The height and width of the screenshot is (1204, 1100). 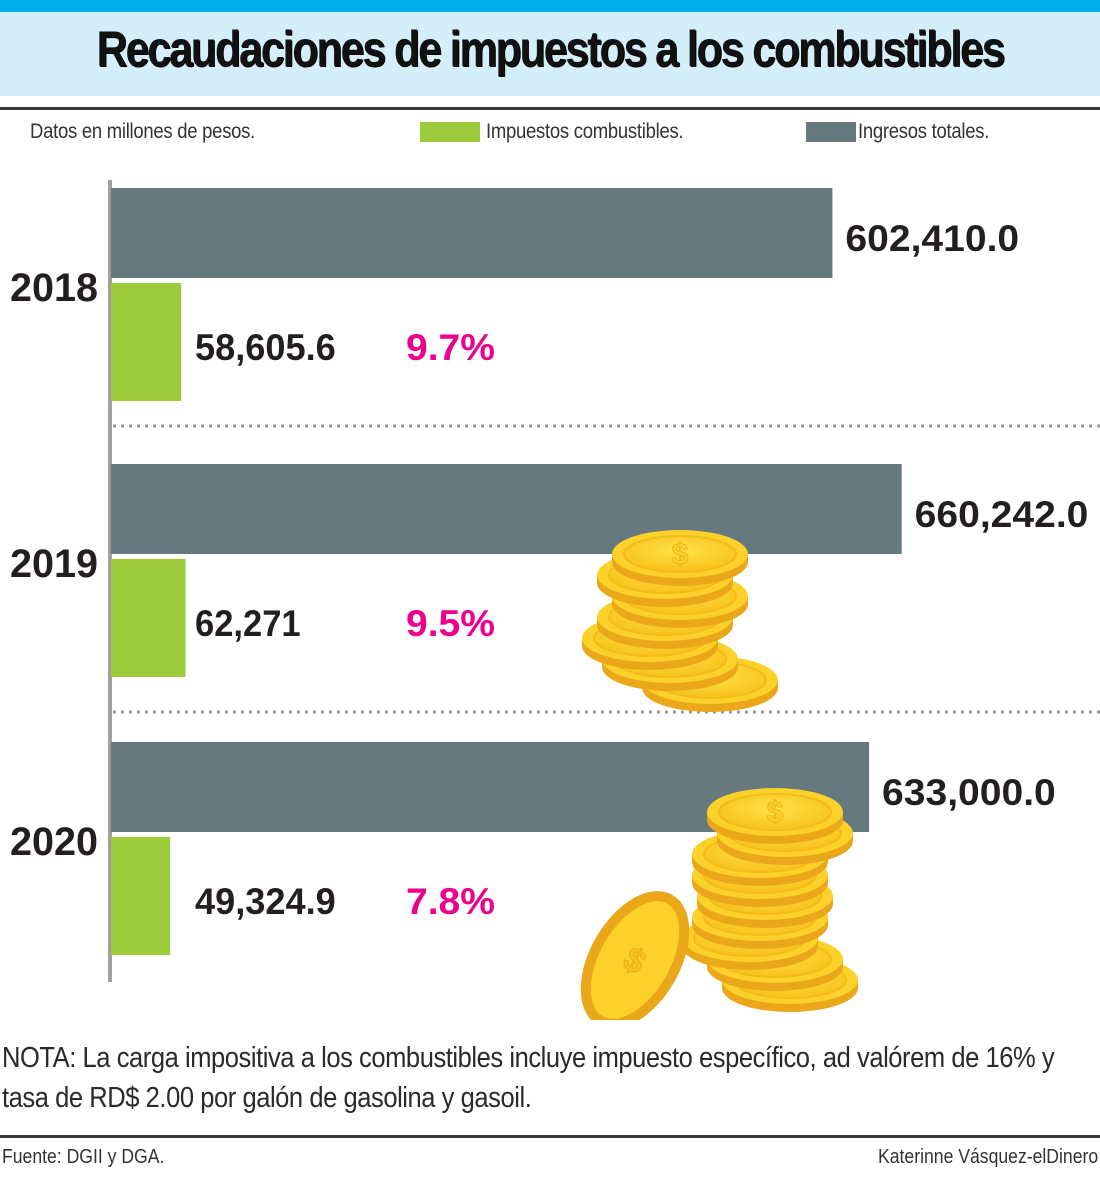 What do you see at coordinates (831, 132) in the screenshot?
I see `legend-swatch-ingresos` at bounding box center [831, 132].